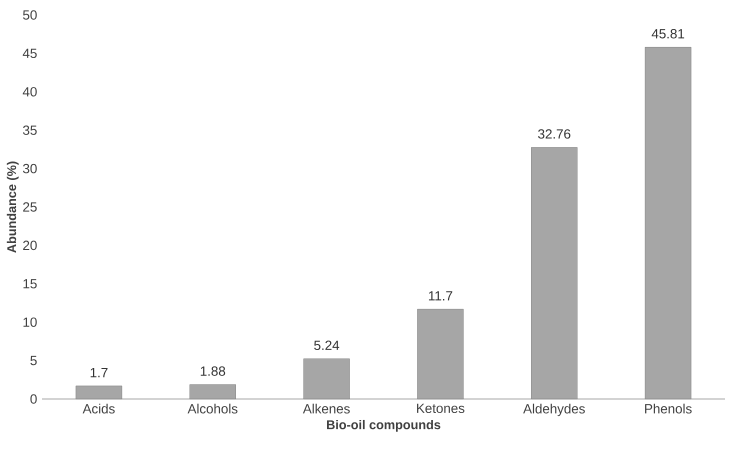 This screenshot has height=452, width=735. What do you see at coordinates (30, 283) in the screenshot?
I see `y-tick-label: 15` at bounding box center [30, 283].